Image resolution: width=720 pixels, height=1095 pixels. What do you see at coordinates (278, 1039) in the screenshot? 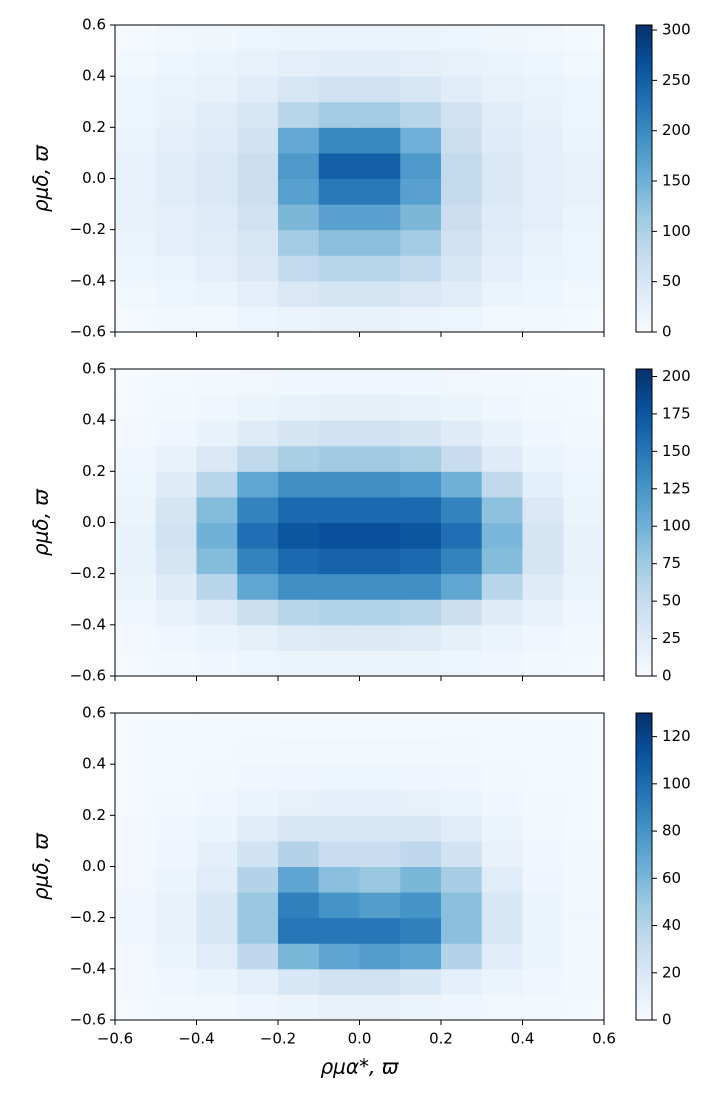
I see `x-tick-label: −0.2` at bounding box center [278, 1039].